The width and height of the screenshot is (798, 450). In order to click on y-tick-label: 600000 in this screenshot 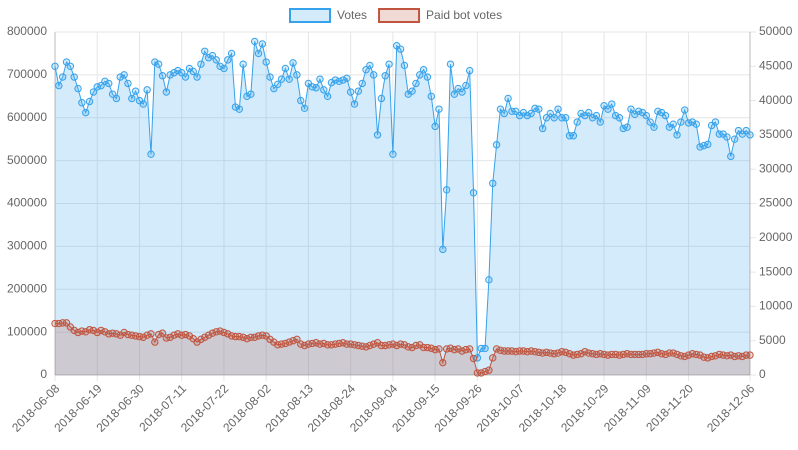, I will do `click(27, 117)`.